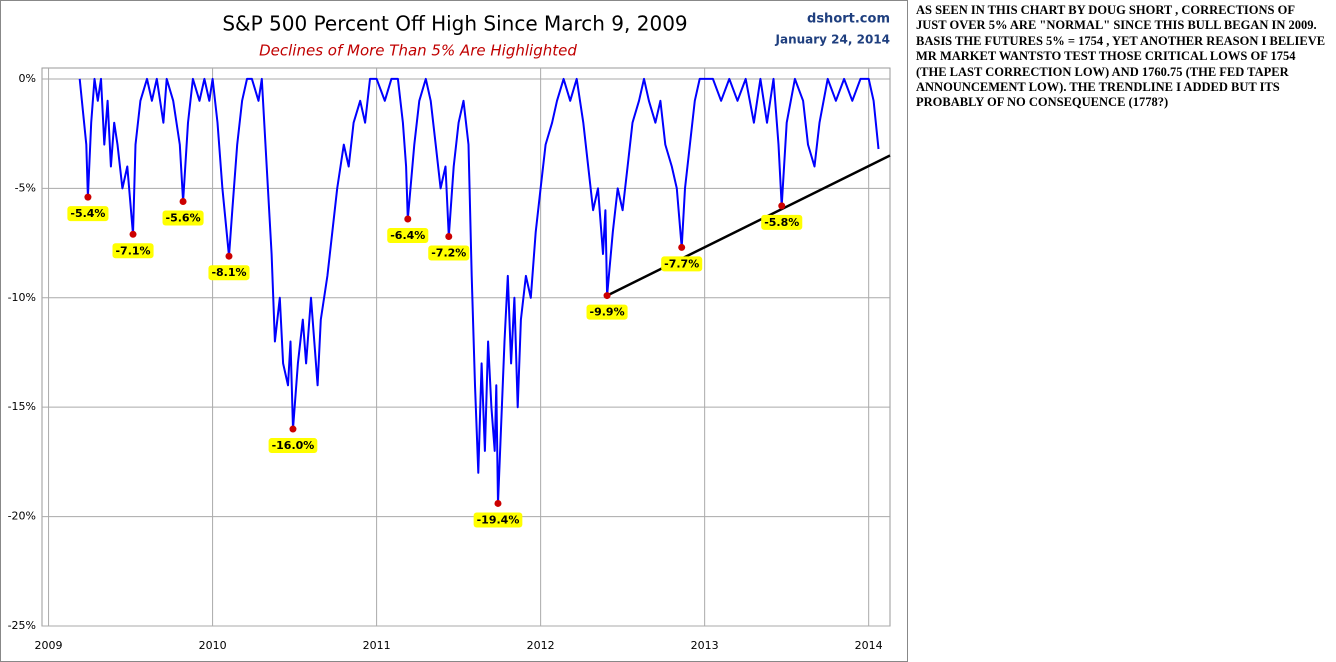 This screenshot has width=1336, height=662. I want to click on low-label: -7.2%, so click(449, 253).